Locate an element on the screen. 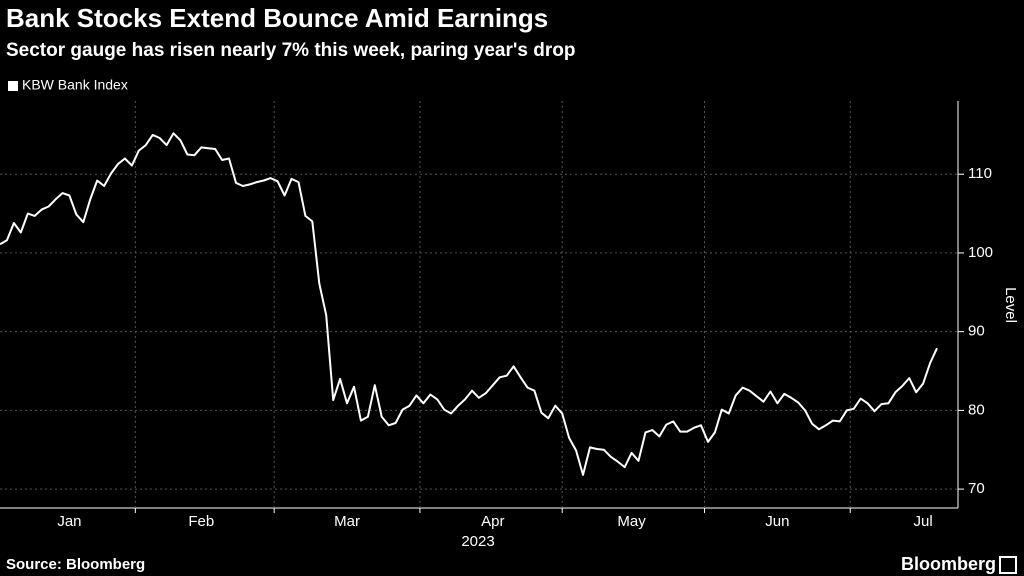 The image size is (1024, 576). y-axis-label: Level is located at coordinates (1010, 305).